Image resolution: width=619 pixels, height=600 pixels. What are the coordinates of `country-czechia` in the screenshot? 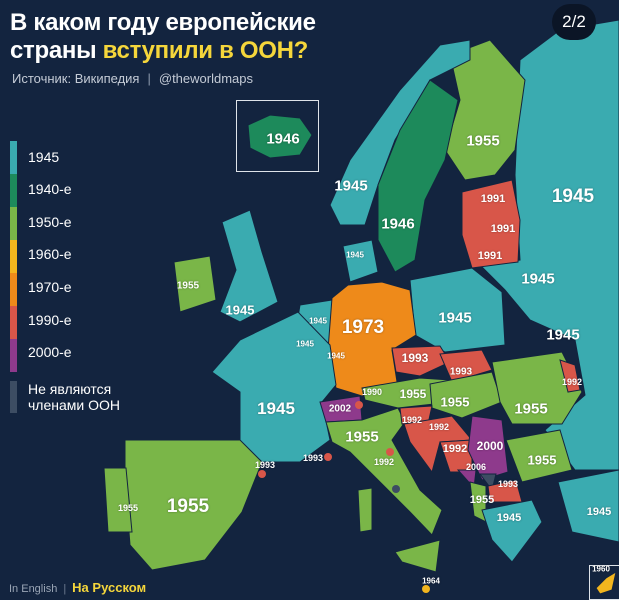 It's located at (421, 361).